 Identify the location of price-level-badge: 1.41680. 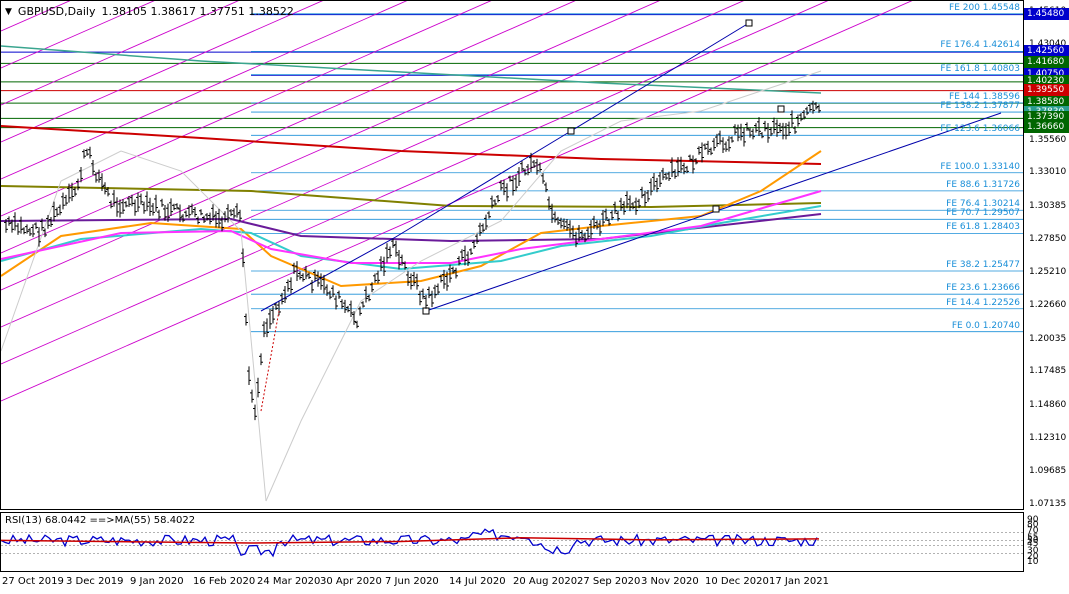
(1046, 62).